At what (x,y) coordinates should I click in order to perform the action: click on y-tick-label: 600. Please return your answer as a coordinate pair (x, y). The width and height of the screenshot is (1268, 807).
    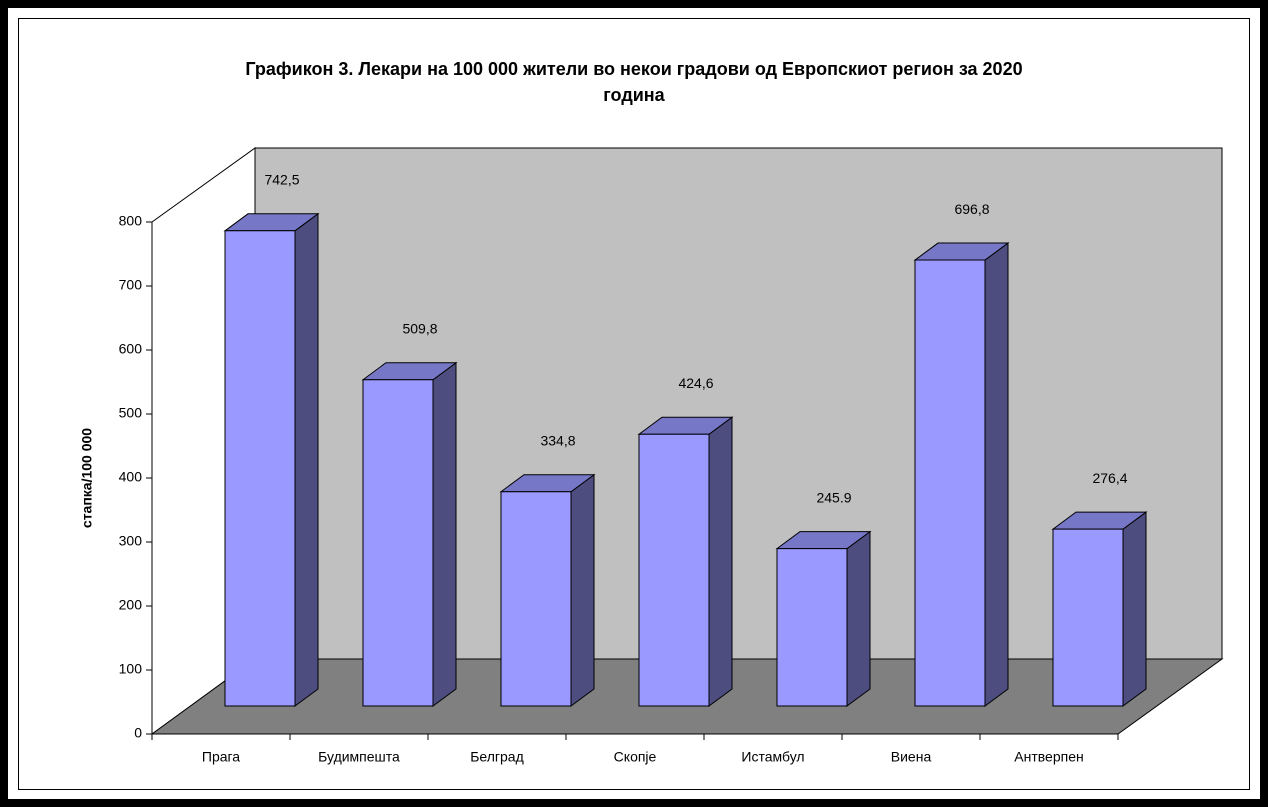
    Looking at the image, I should click on (131, 349).